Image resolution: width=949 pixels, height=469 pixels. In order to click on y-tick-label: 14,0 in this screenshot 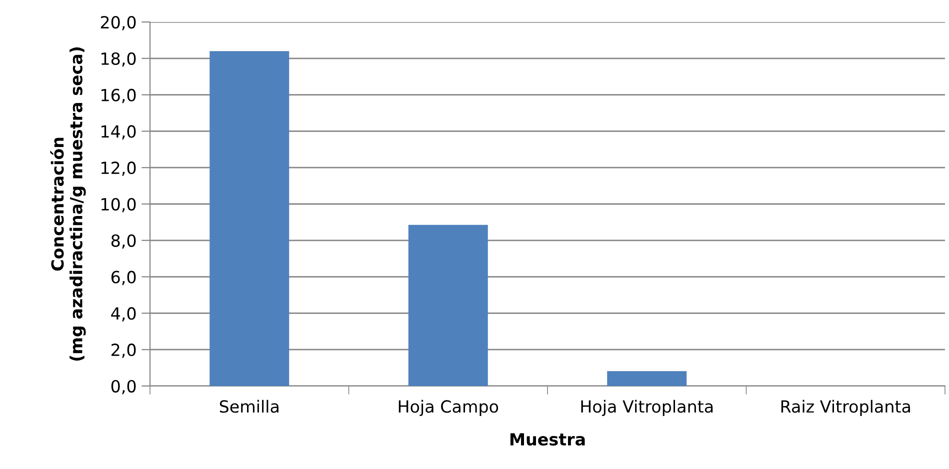, I will do `click(119, 132)`.